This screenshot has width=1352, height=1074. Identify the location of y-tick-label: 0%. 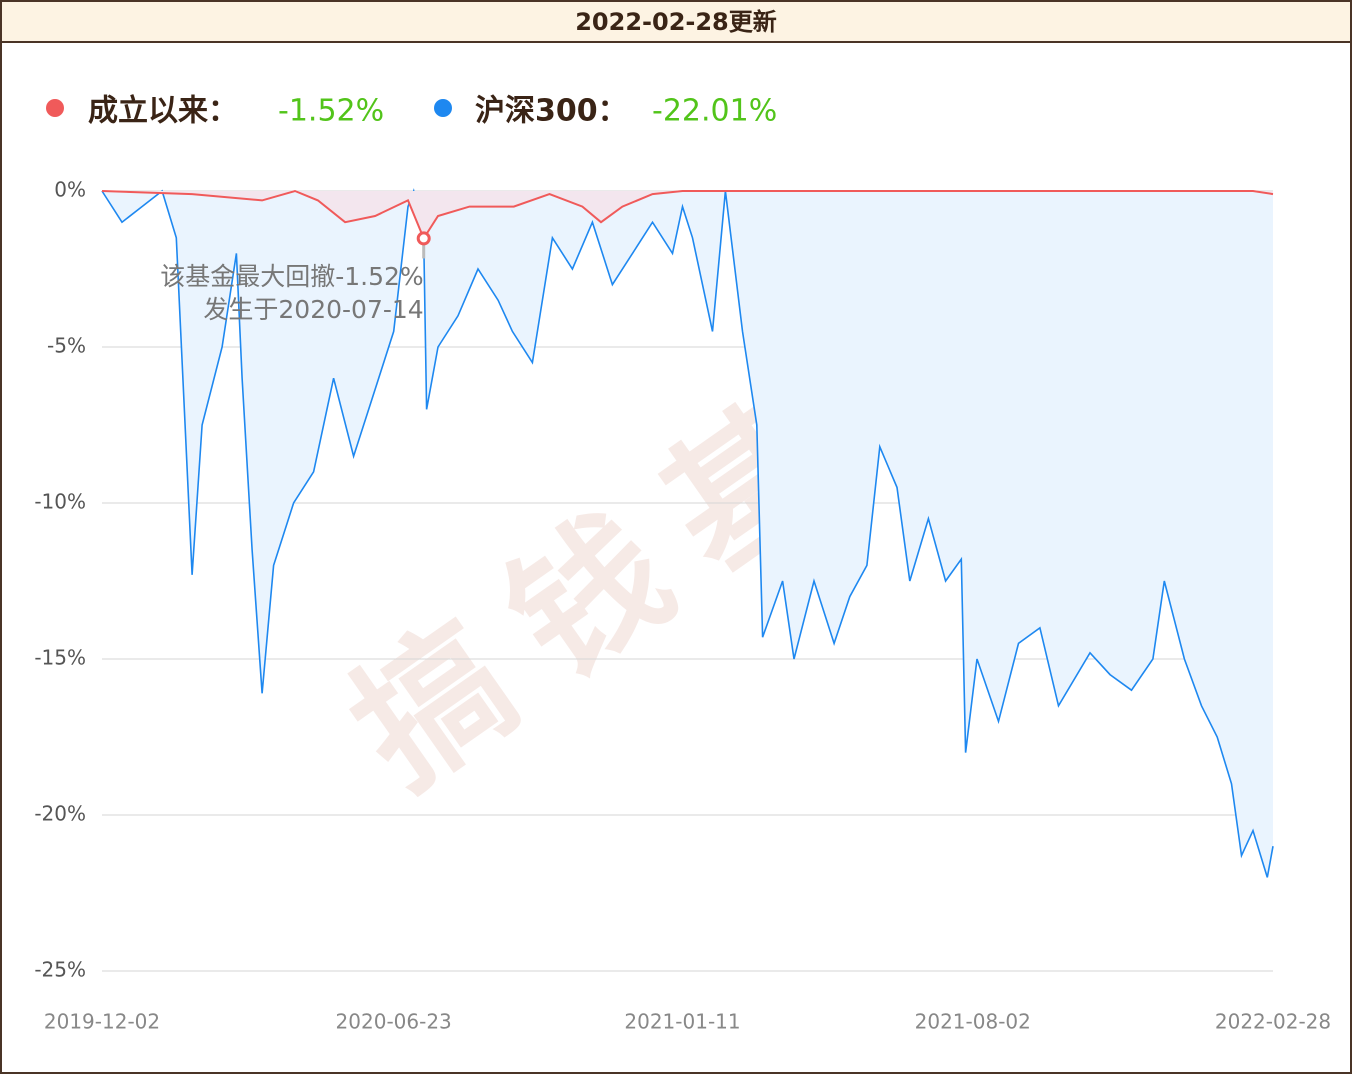
(70, 190).